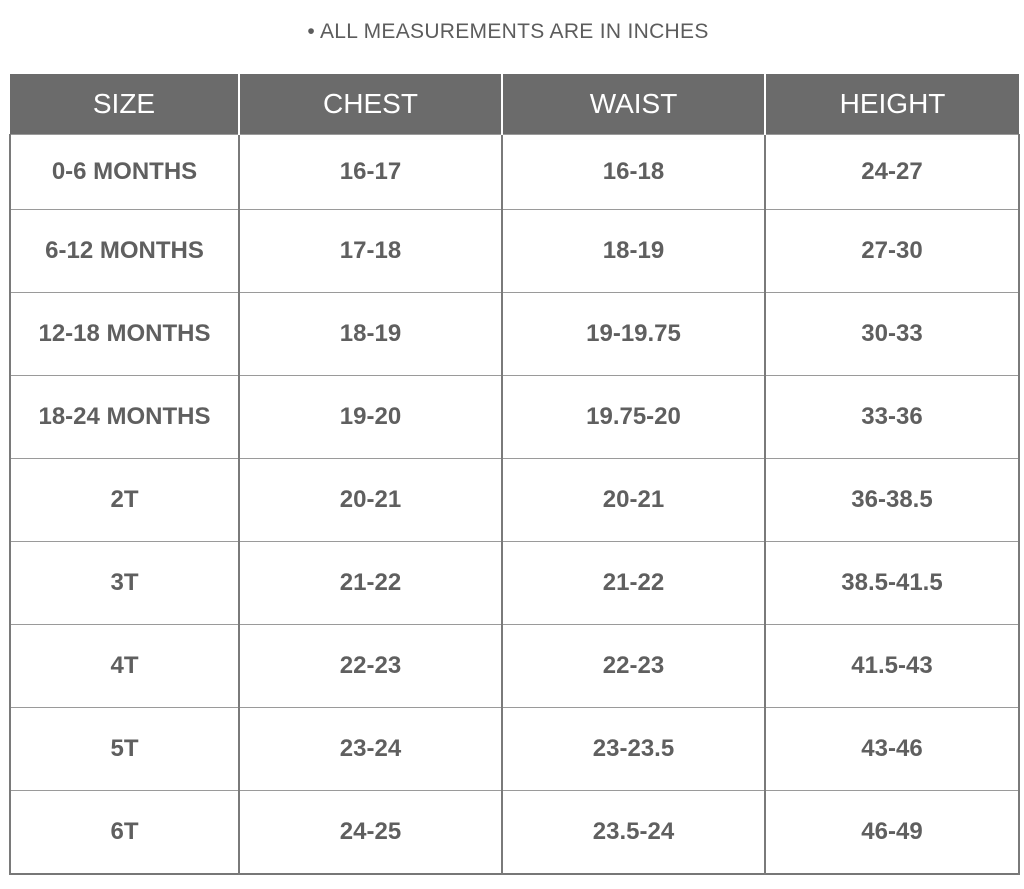 Image resolution: width=1024 pixels, height=889 pixels. What do you see at coordinates (124, 666) in the screenshot?
I see `size-cell: 4T` at bounding box center [124, 666].